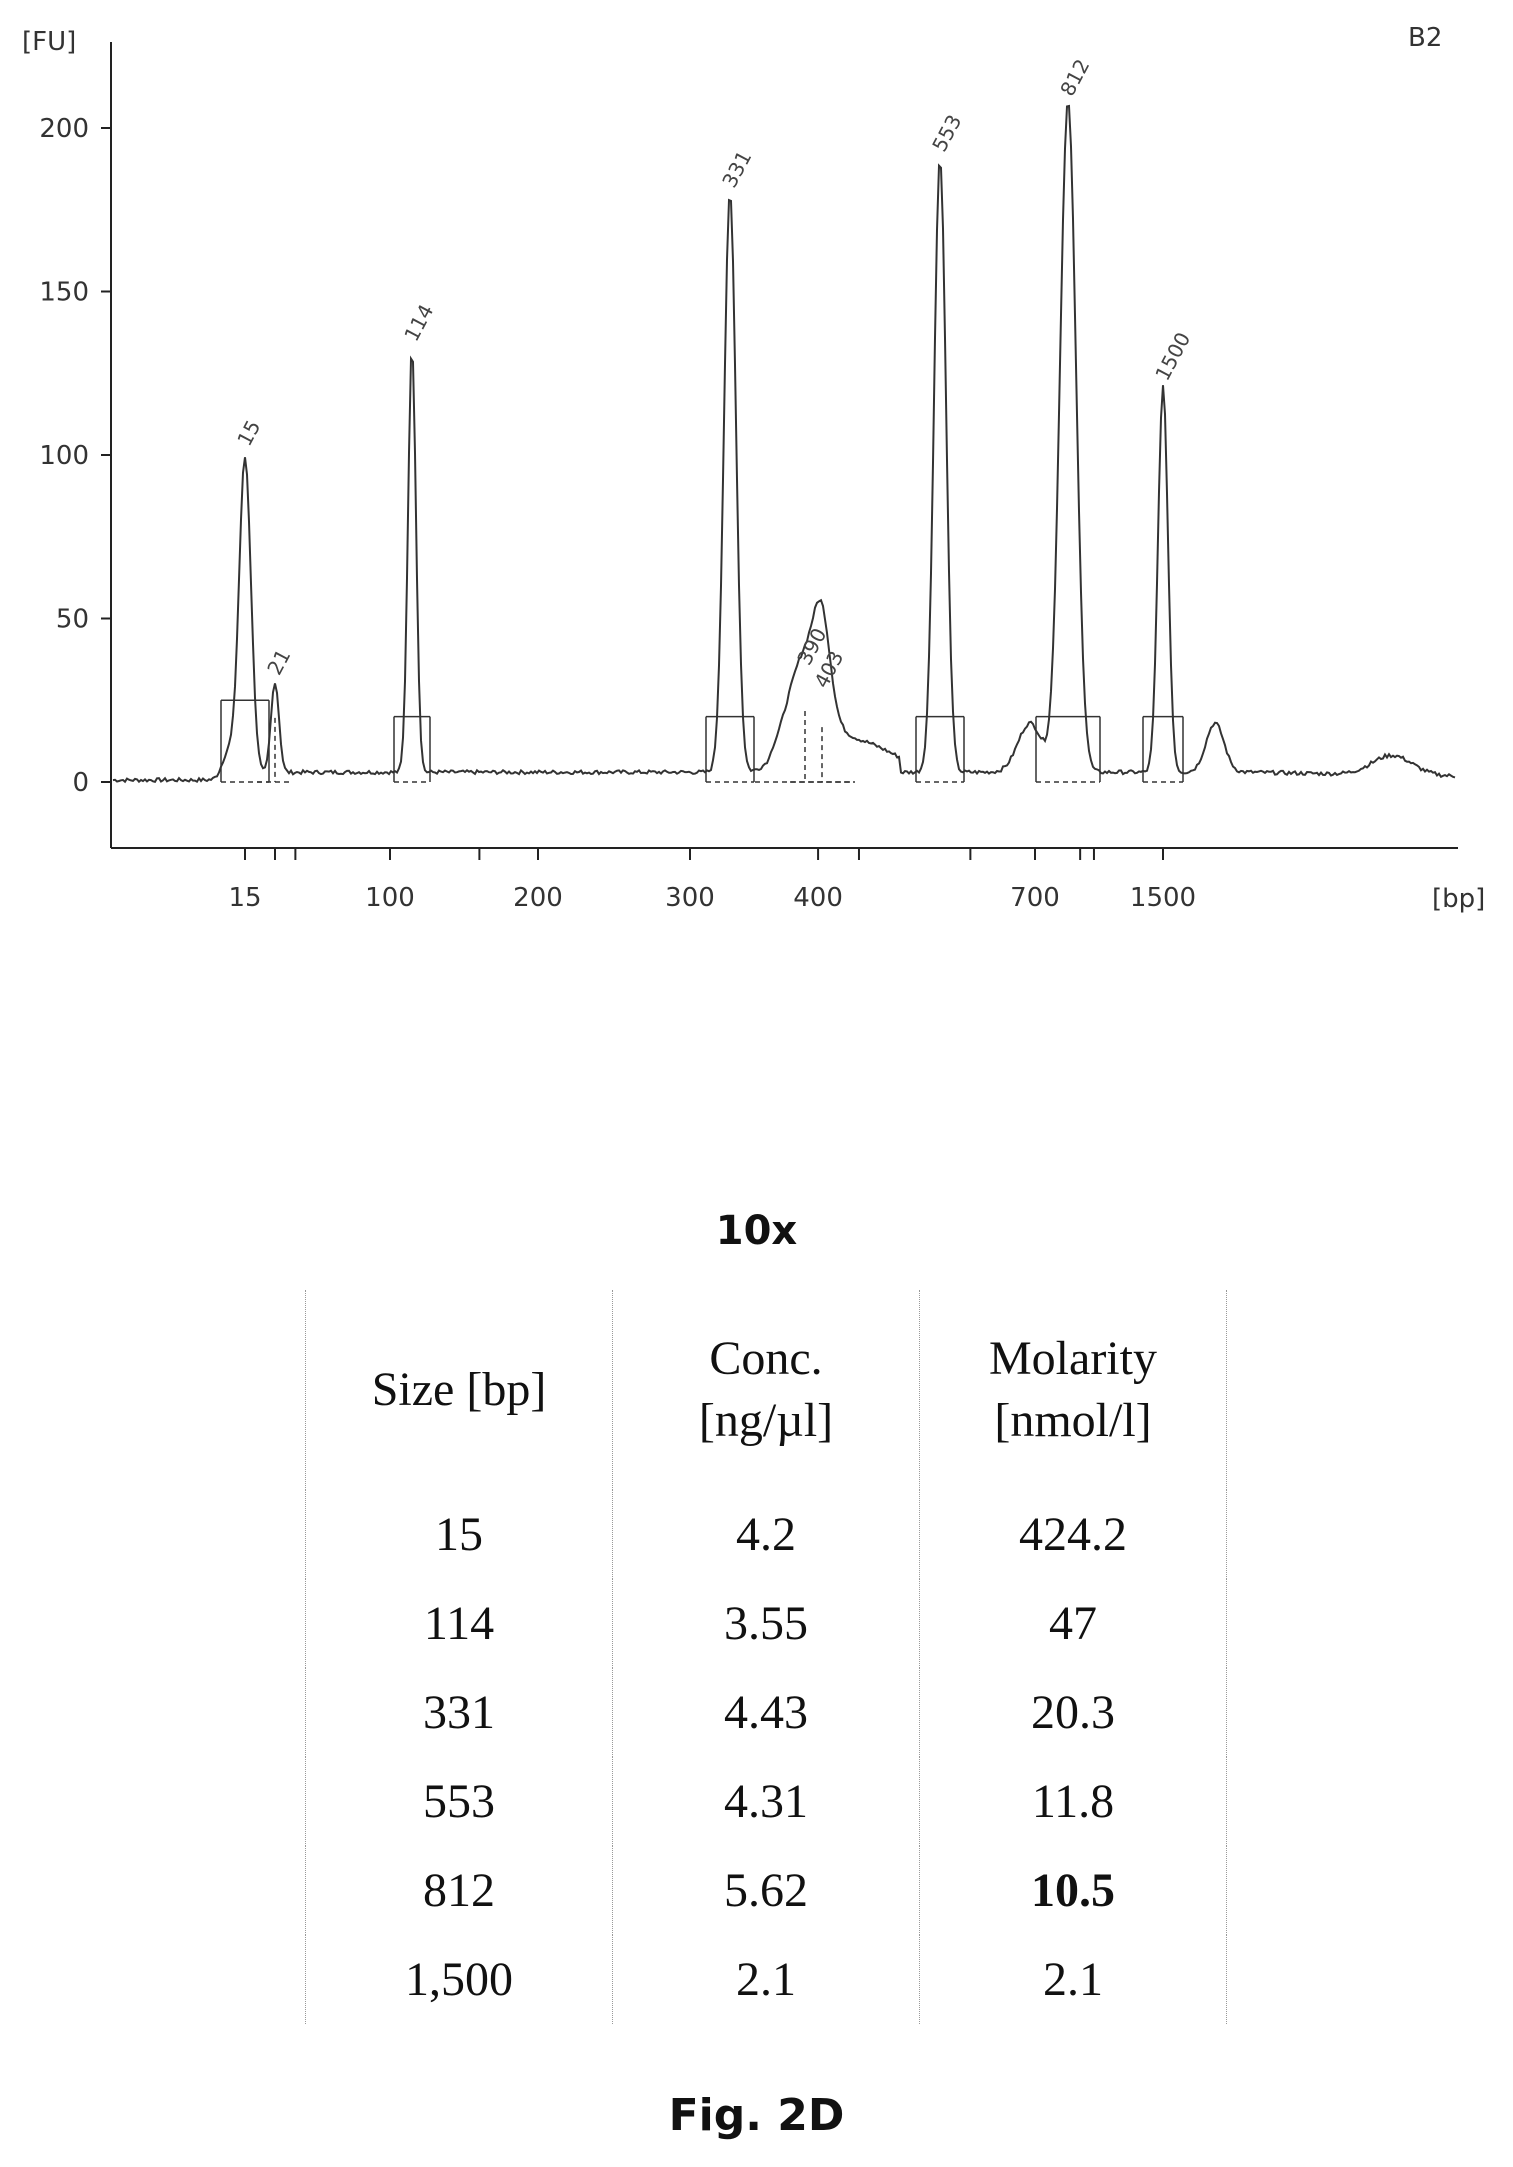  What do you see at coordinates (756, 2115) in the screenshot?
I see `figure-caption: Fig. 2D` at bounding box center [756, 2115].